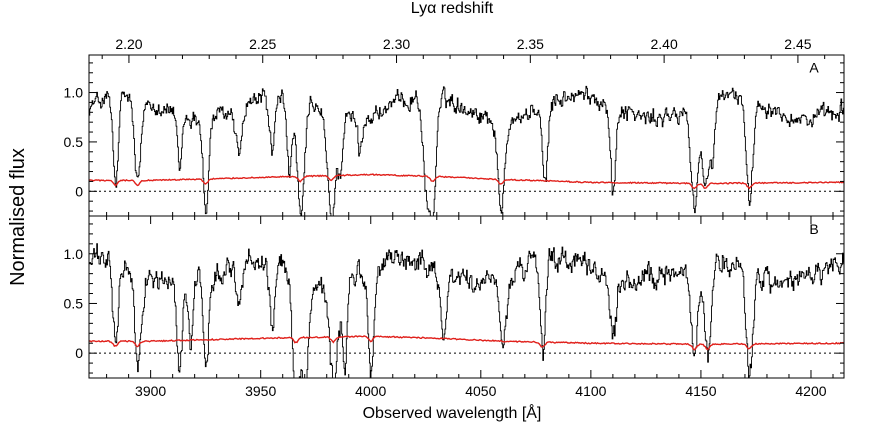  I want to click on x-tick-label: 4000, so click(370, 391).